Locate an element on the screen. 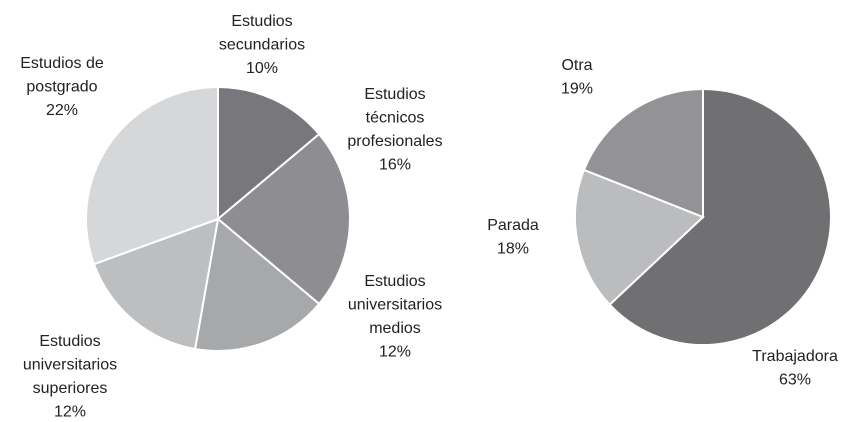  slice-label: Otra is located at coordinates (576, 65).